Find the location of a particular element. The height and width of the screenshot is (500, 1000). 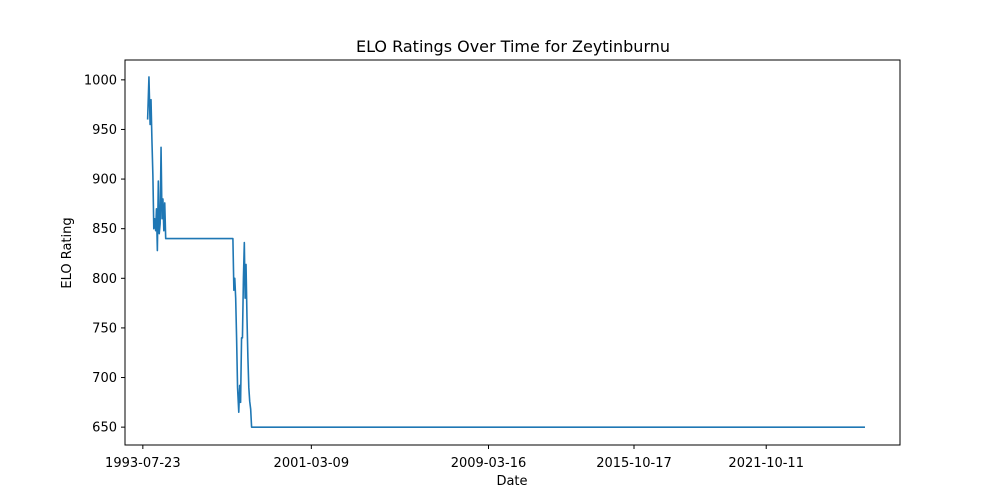

x-tick-label: 2015-10-17 is located at coordinates (634, 463).